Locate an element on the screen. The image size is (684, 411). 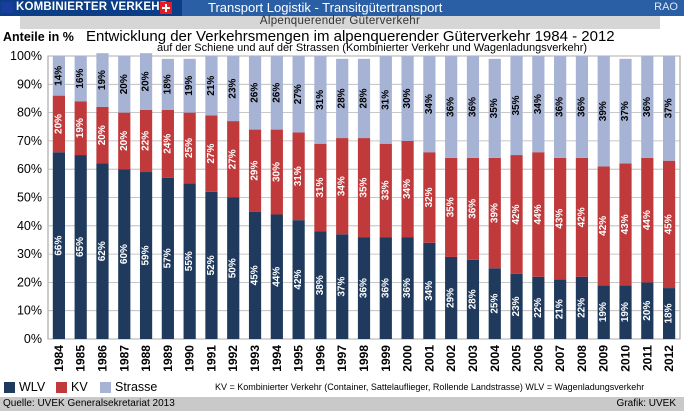
data-label: 28% is located at coordinates (364, 98).